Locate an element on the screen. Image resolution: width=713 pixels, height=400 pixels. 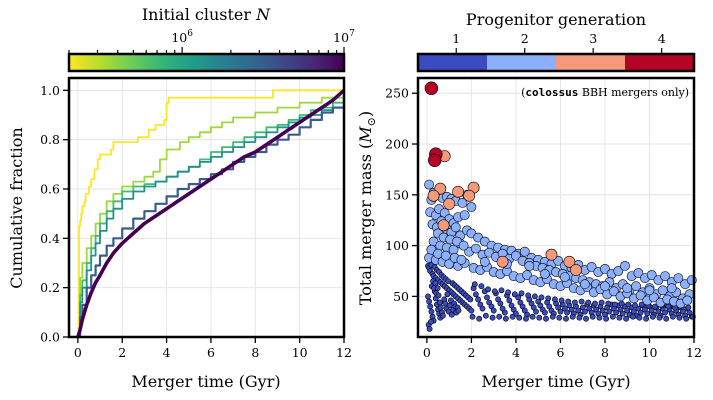
right-colorbar-label: Progenitor generation is located at coordinates (556, 19).